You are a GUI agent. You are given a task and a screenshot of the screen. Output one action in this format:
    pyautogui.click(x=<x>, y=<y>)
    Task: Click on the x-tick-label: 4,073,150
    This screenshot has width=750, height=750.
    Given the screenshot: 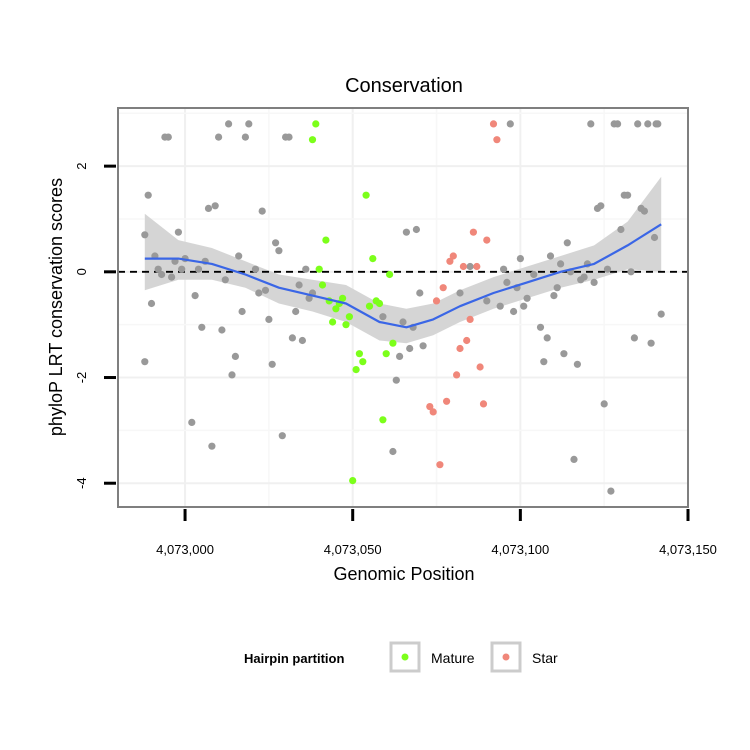 What is the action you would take?
    pyautogui.click(x=688, y=549)
    